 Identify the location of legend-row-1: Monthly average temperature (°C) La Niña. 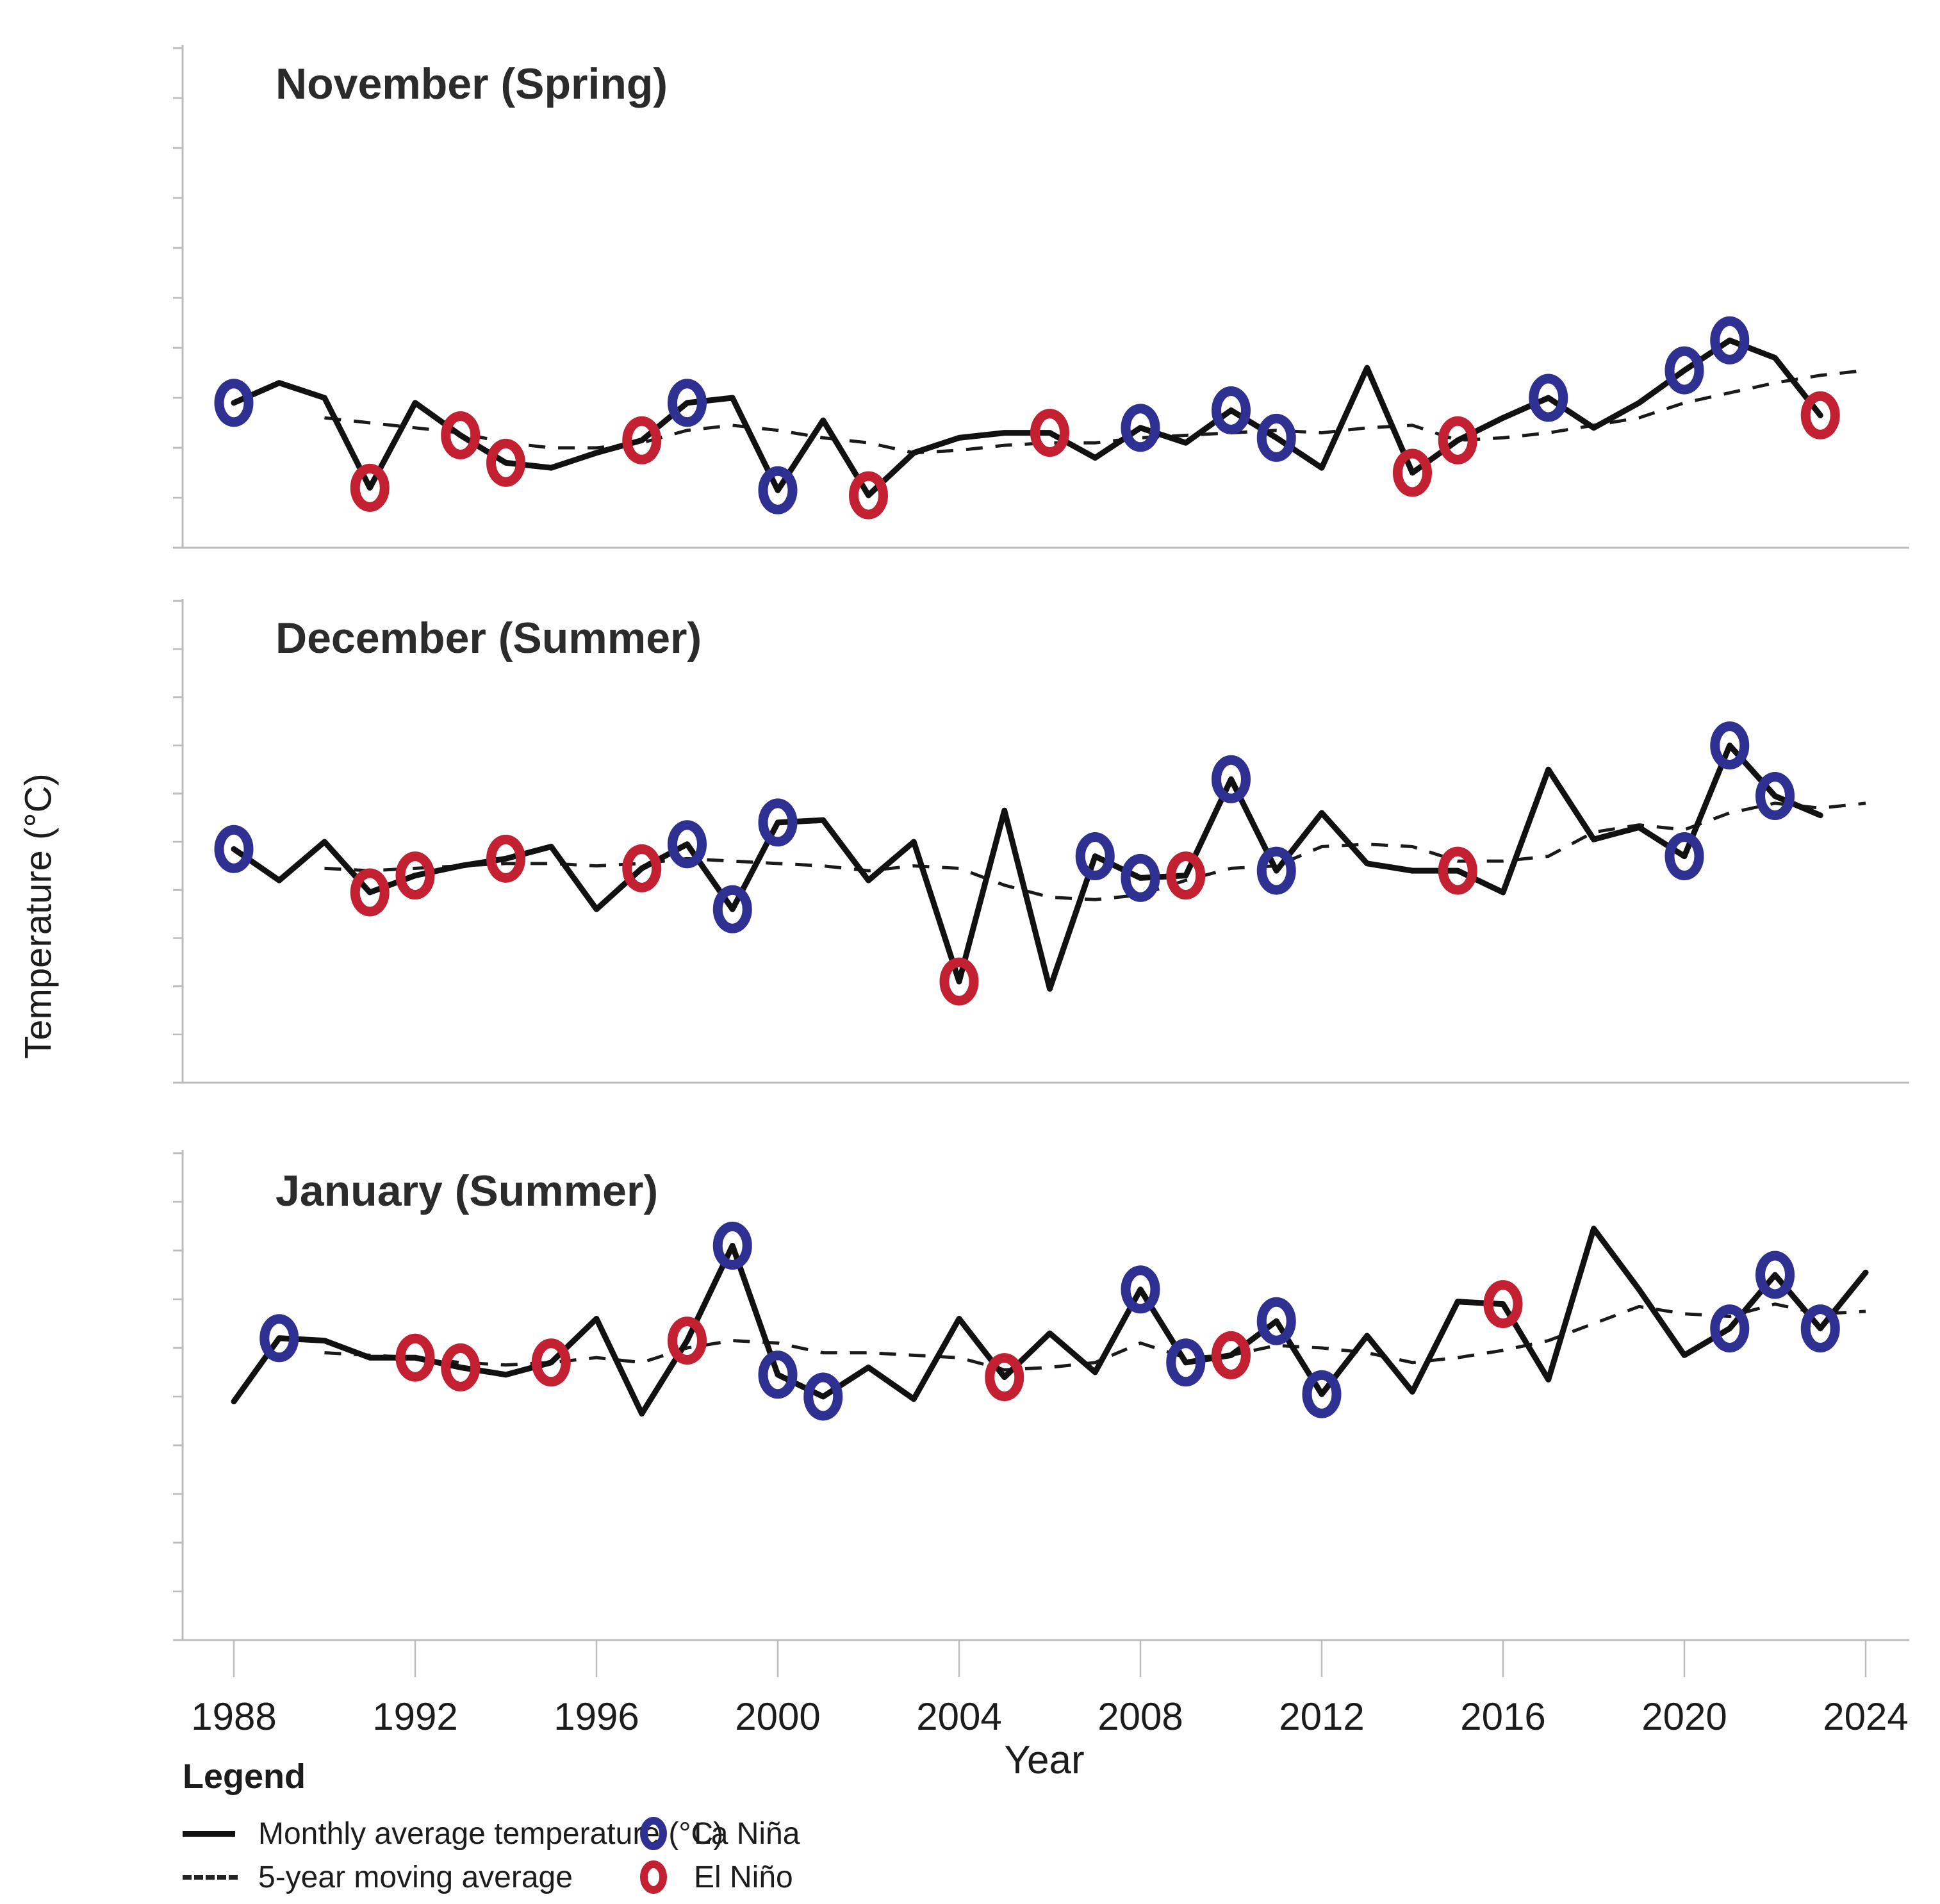
(951, 1833).